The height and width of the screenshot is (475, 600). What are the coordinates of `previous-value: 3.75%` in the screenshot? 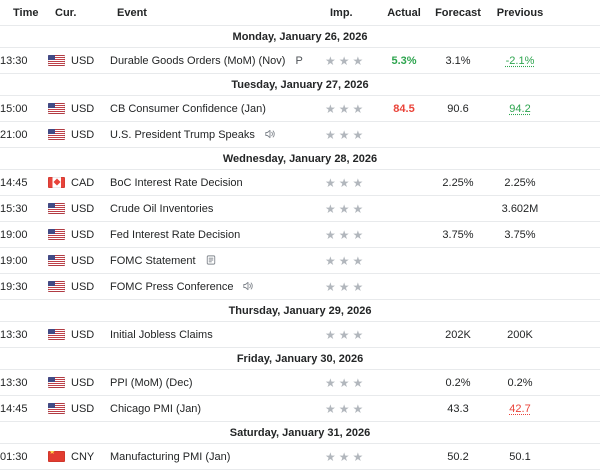 It's located at (520, 234).